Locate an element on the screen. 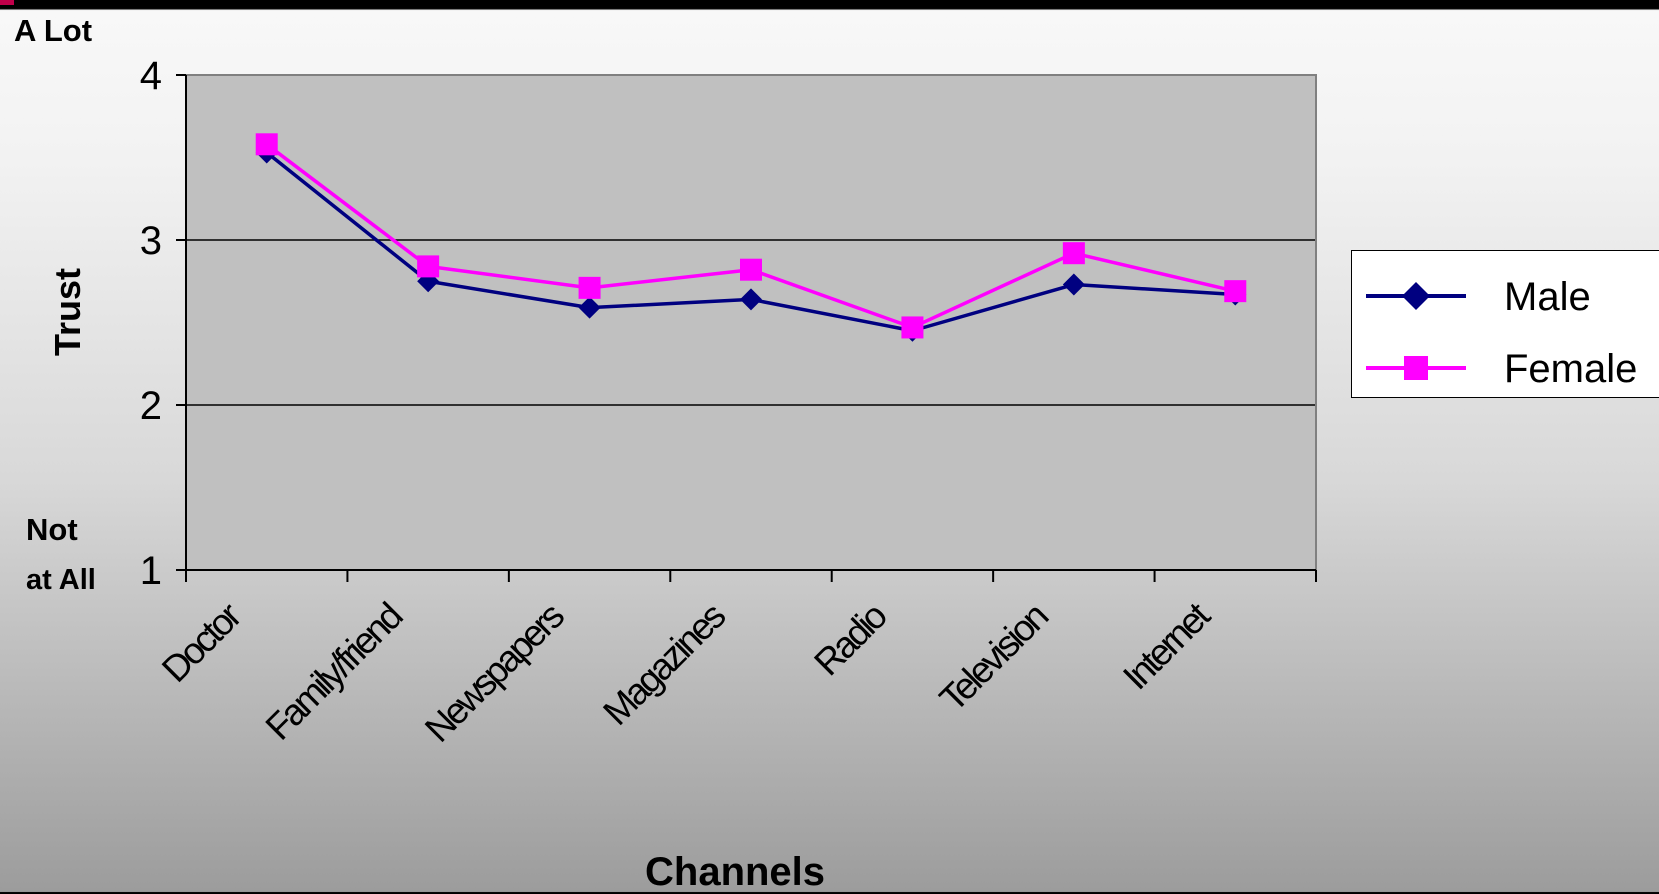 This screenshot has height=894, width=1659. x-tick-label: Radio is located at coordinates (850, 639).